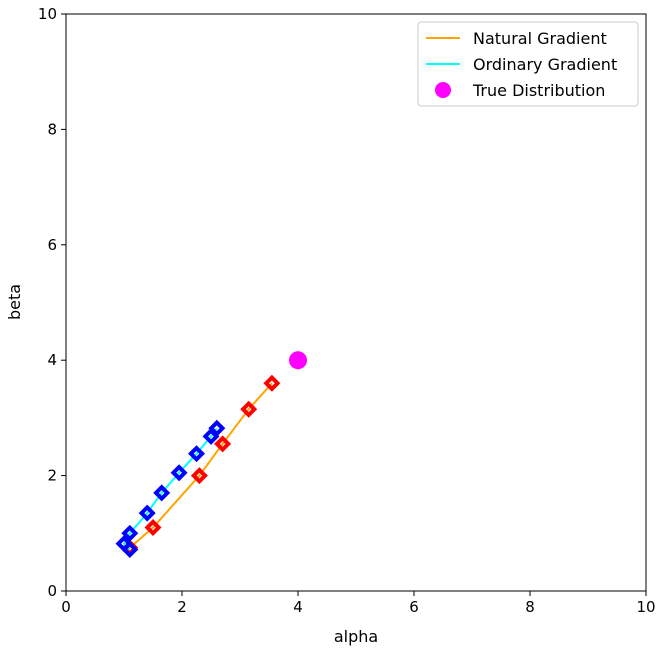  I want to click on legend-label: True Distribution, so click(538, 90).